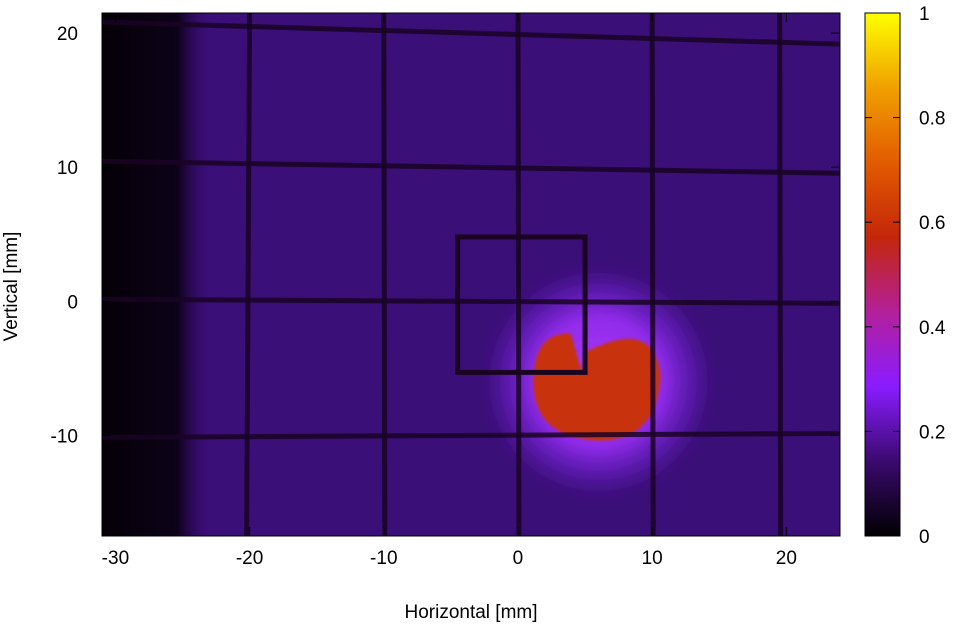 The image size is (953, 625). What do you see at coordinates (72, 302) in the screenshot?
I see `y-tick-label: 0` at bounding box center [72, 302].